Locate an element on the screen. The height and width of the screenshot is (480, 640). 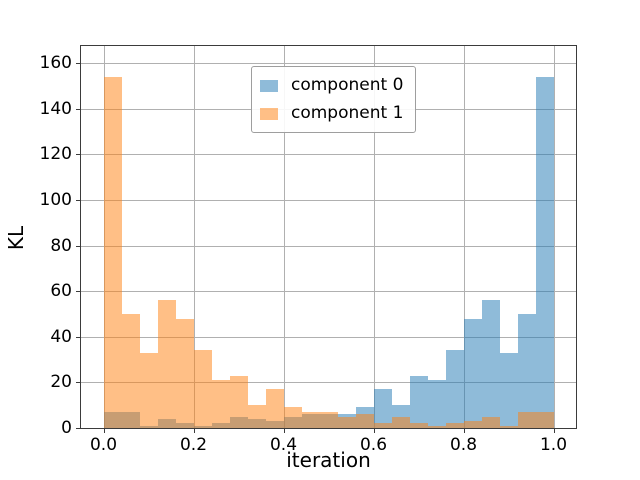
y-axis-label: KL is located at coordinates (16, 238).